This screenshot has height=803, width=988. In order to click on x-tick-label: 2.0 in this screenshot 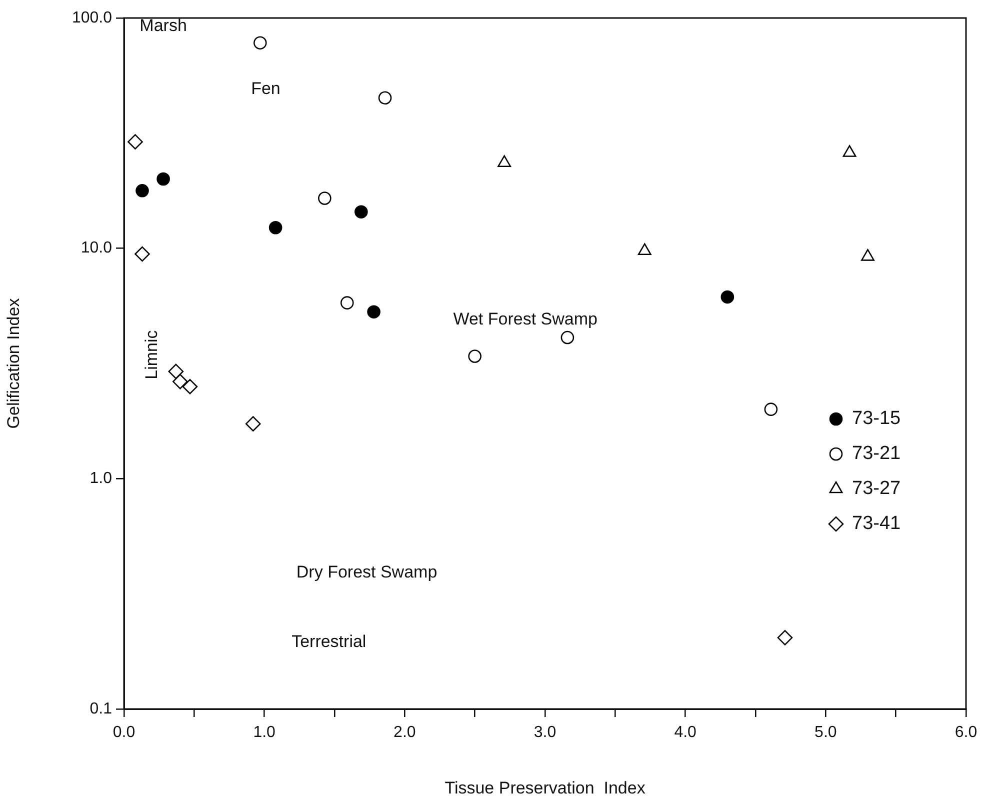, I will do `click(405, 733)`.